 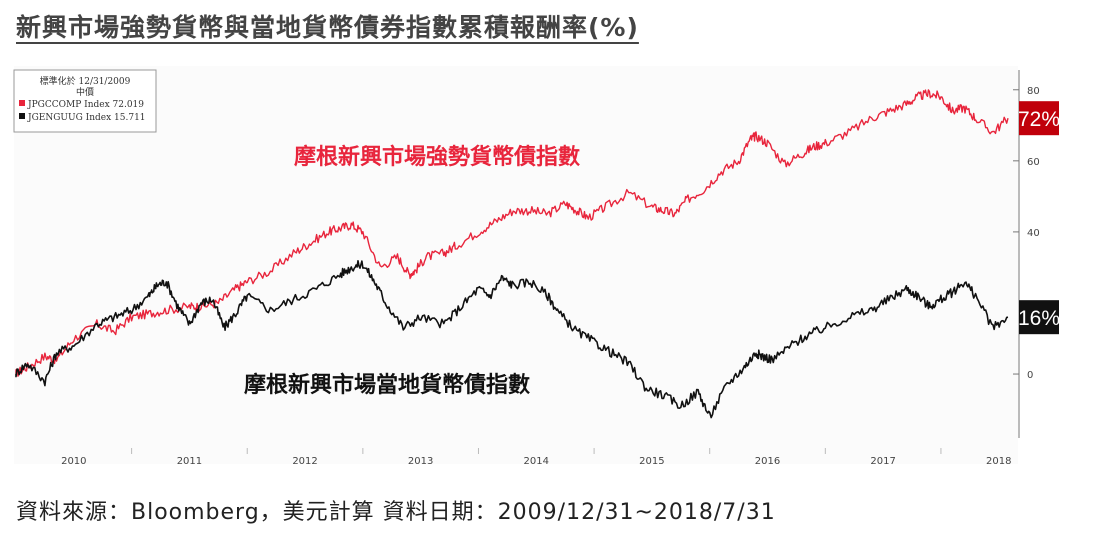 What do you see at coordinates (387, 385) in the screenshot?
I see `annotation-local-currency: 摩根新興市場當地貨幣債指數` at bounding box center [387, 385].